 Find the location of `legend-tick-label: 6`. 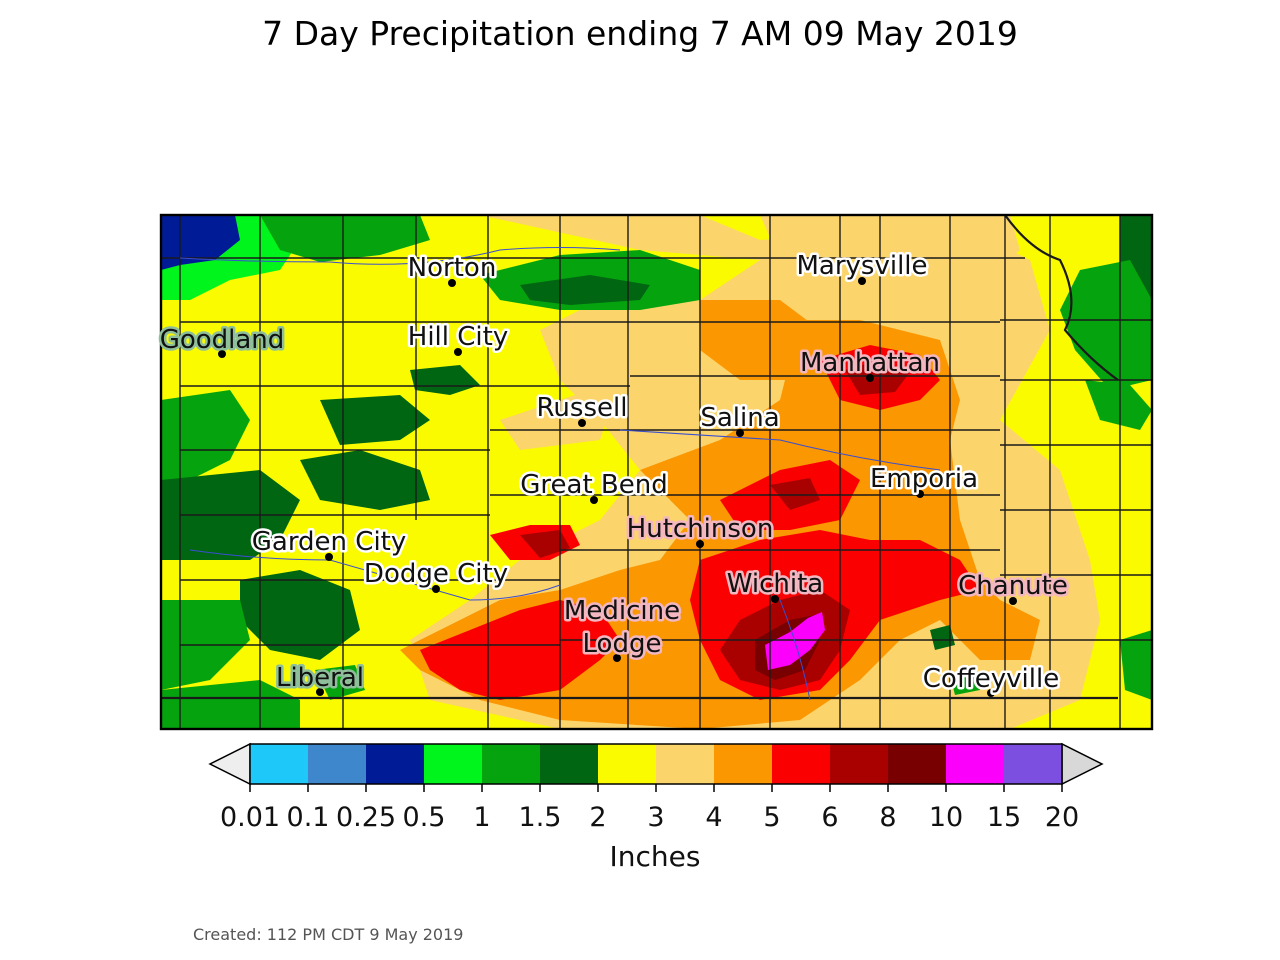

legend-tick-label: 6 is located at coordinates (829, 817).